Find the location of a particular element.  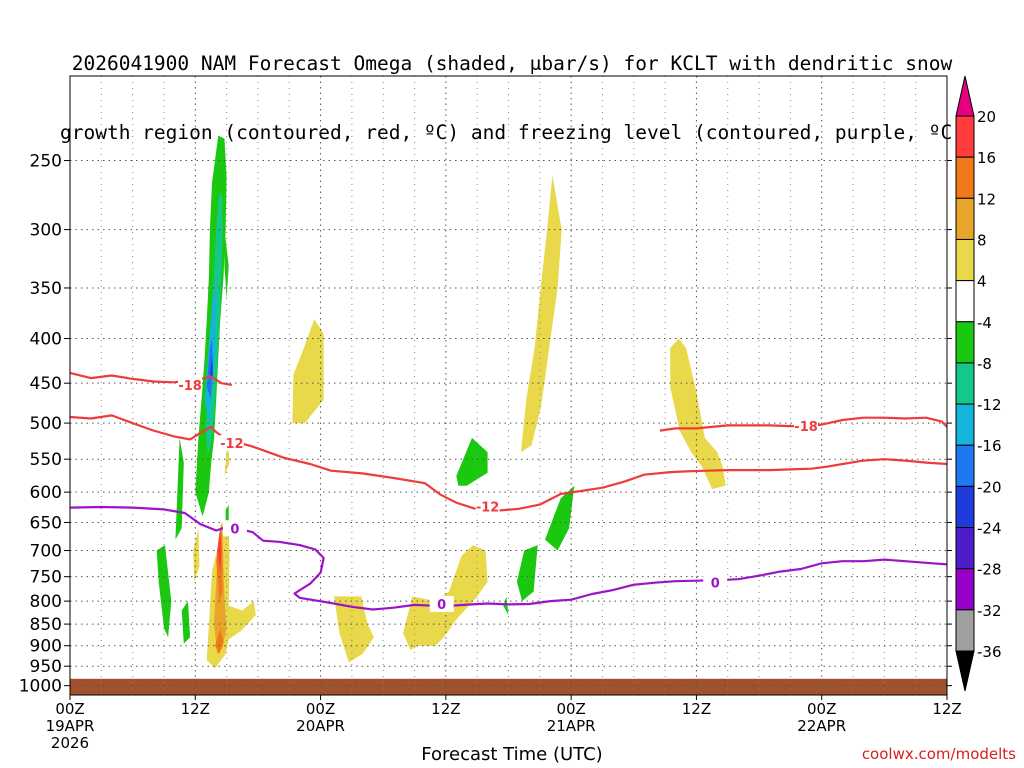

ground-layer is located at coordinates (508, 686).